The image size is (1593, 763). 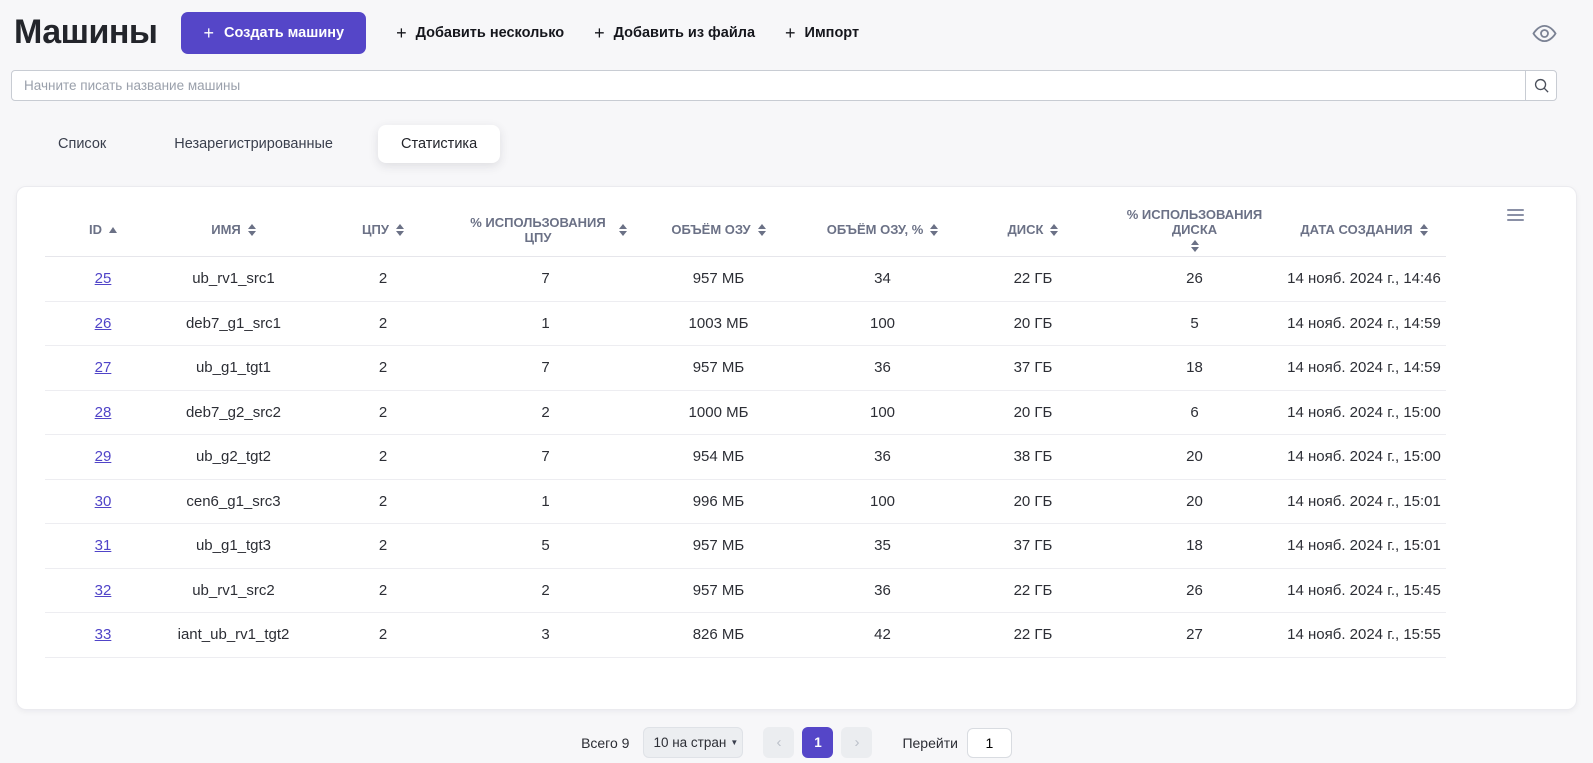 What do you see at coordinates (86, 32) in the screenshot?
I see `page-title: Машины` at bounding box center [86, 32].